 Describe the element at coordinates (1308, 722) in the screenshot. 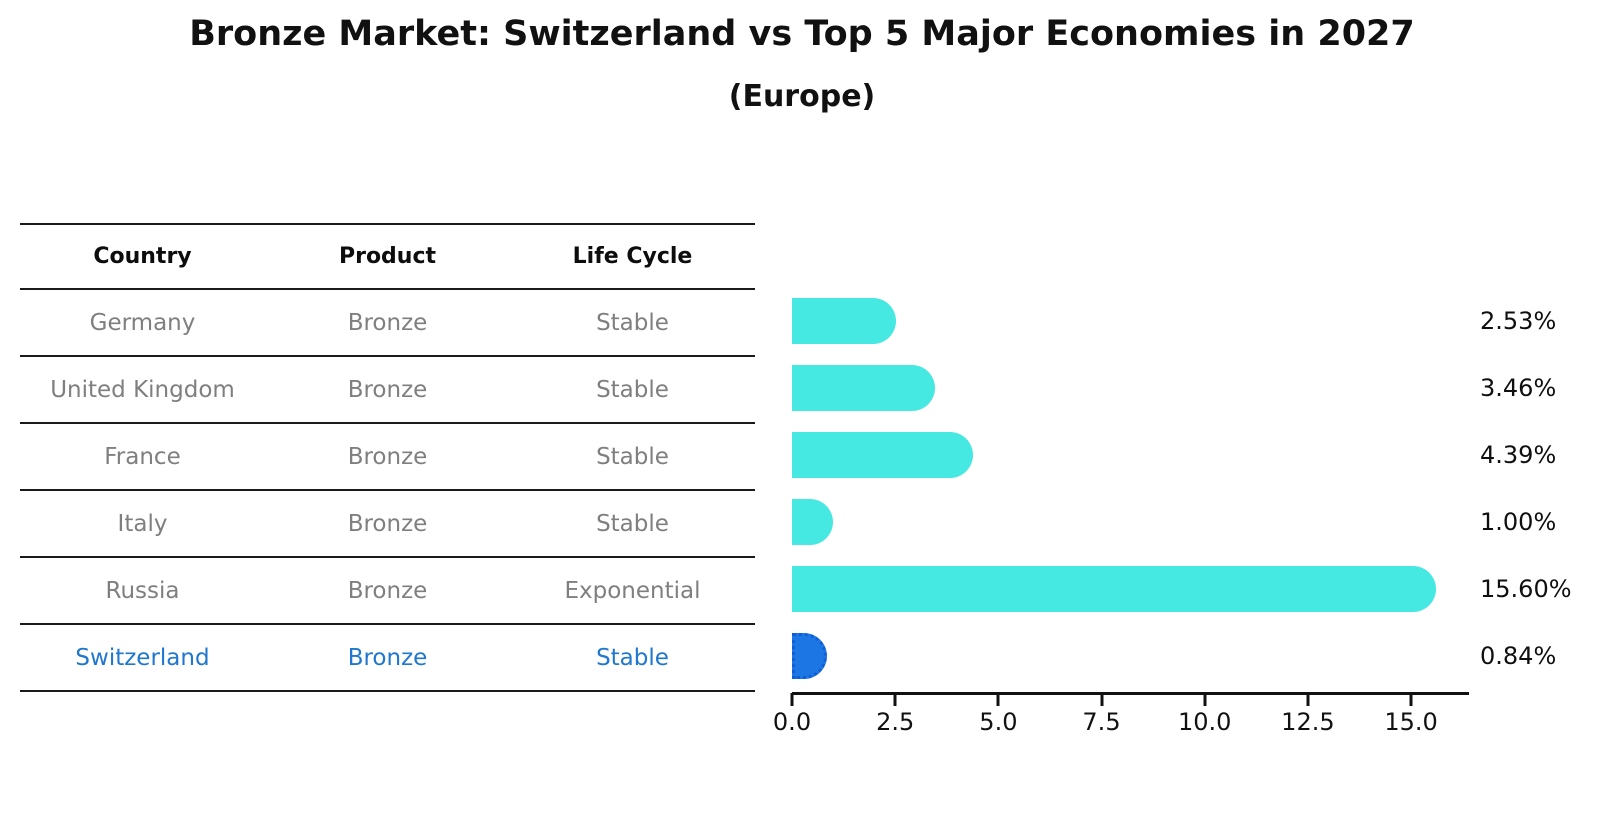

I see `x-tick-label-5: 12.5` at that location.